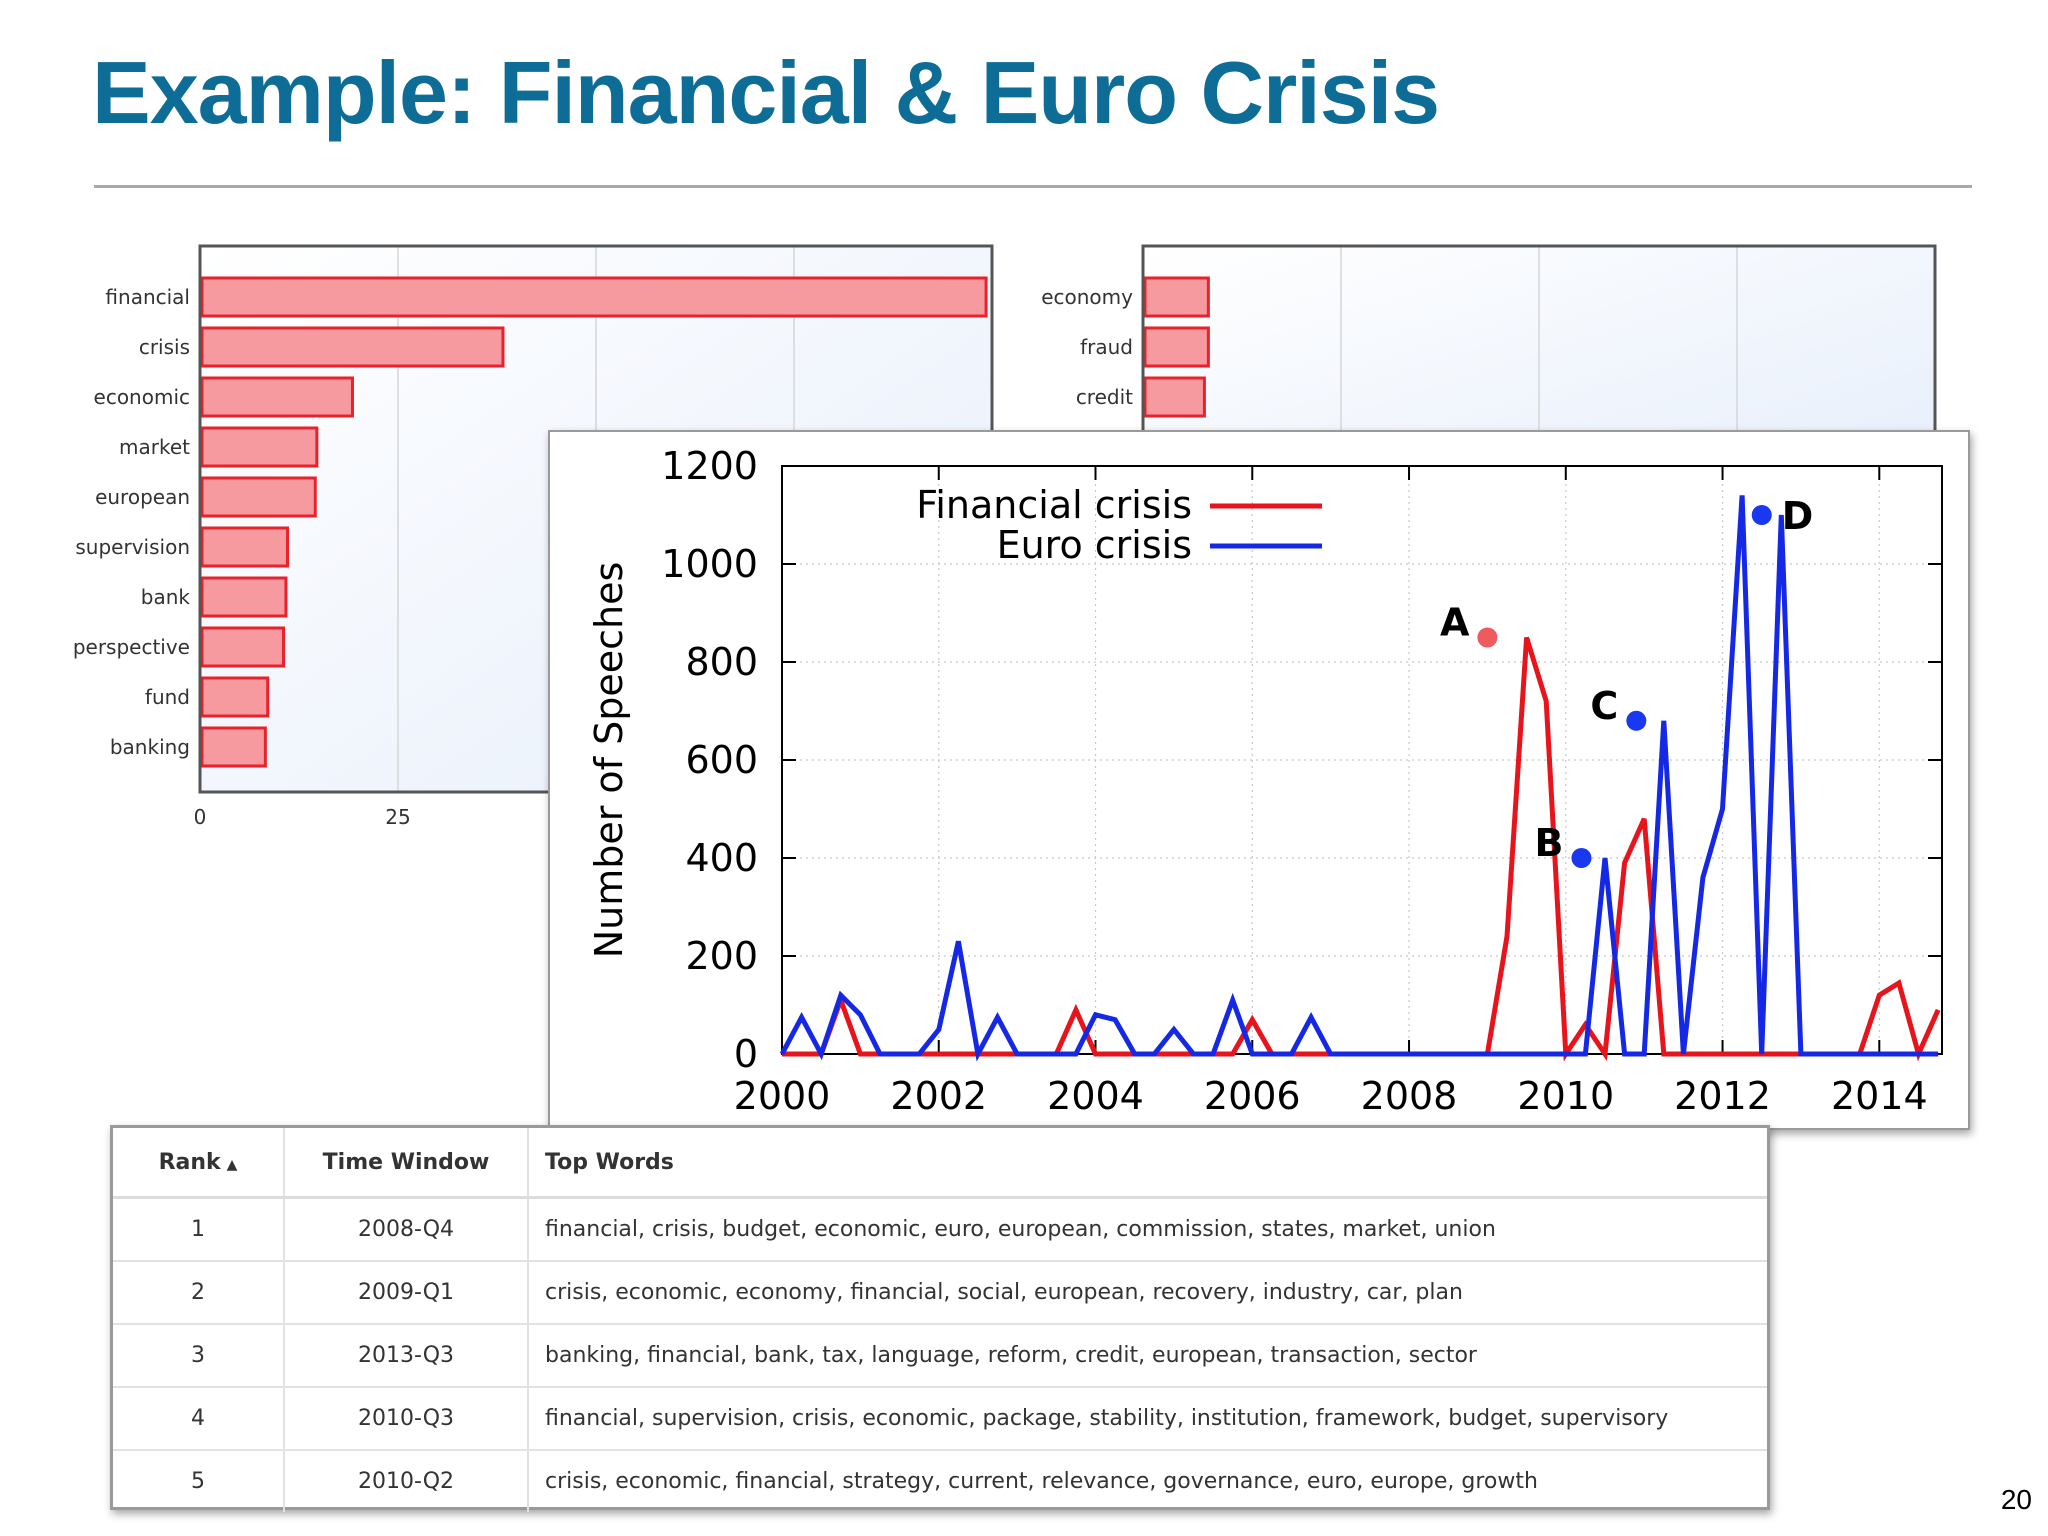 The image size is (2048, 1536). I want to click on category-label-crisis: crisis, so click(164, 347).